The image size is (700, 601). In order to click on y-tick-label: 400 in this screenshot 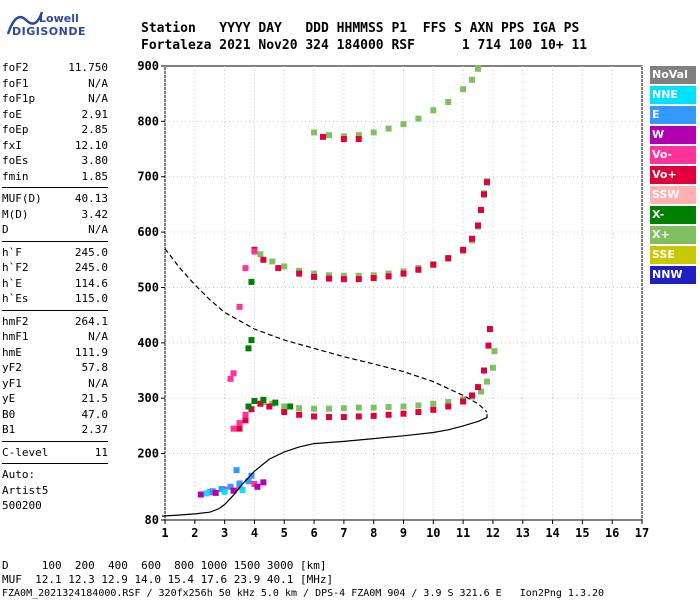, I will do `click(148, 343)`.